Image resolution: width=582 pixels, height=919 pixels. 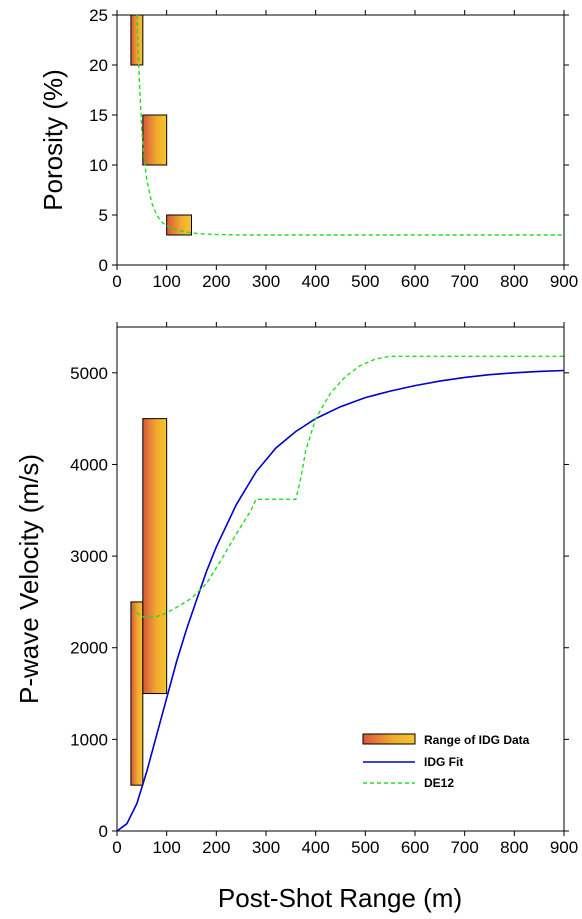 I want to click on legend-swatch-range, so click(x=389, y=739).